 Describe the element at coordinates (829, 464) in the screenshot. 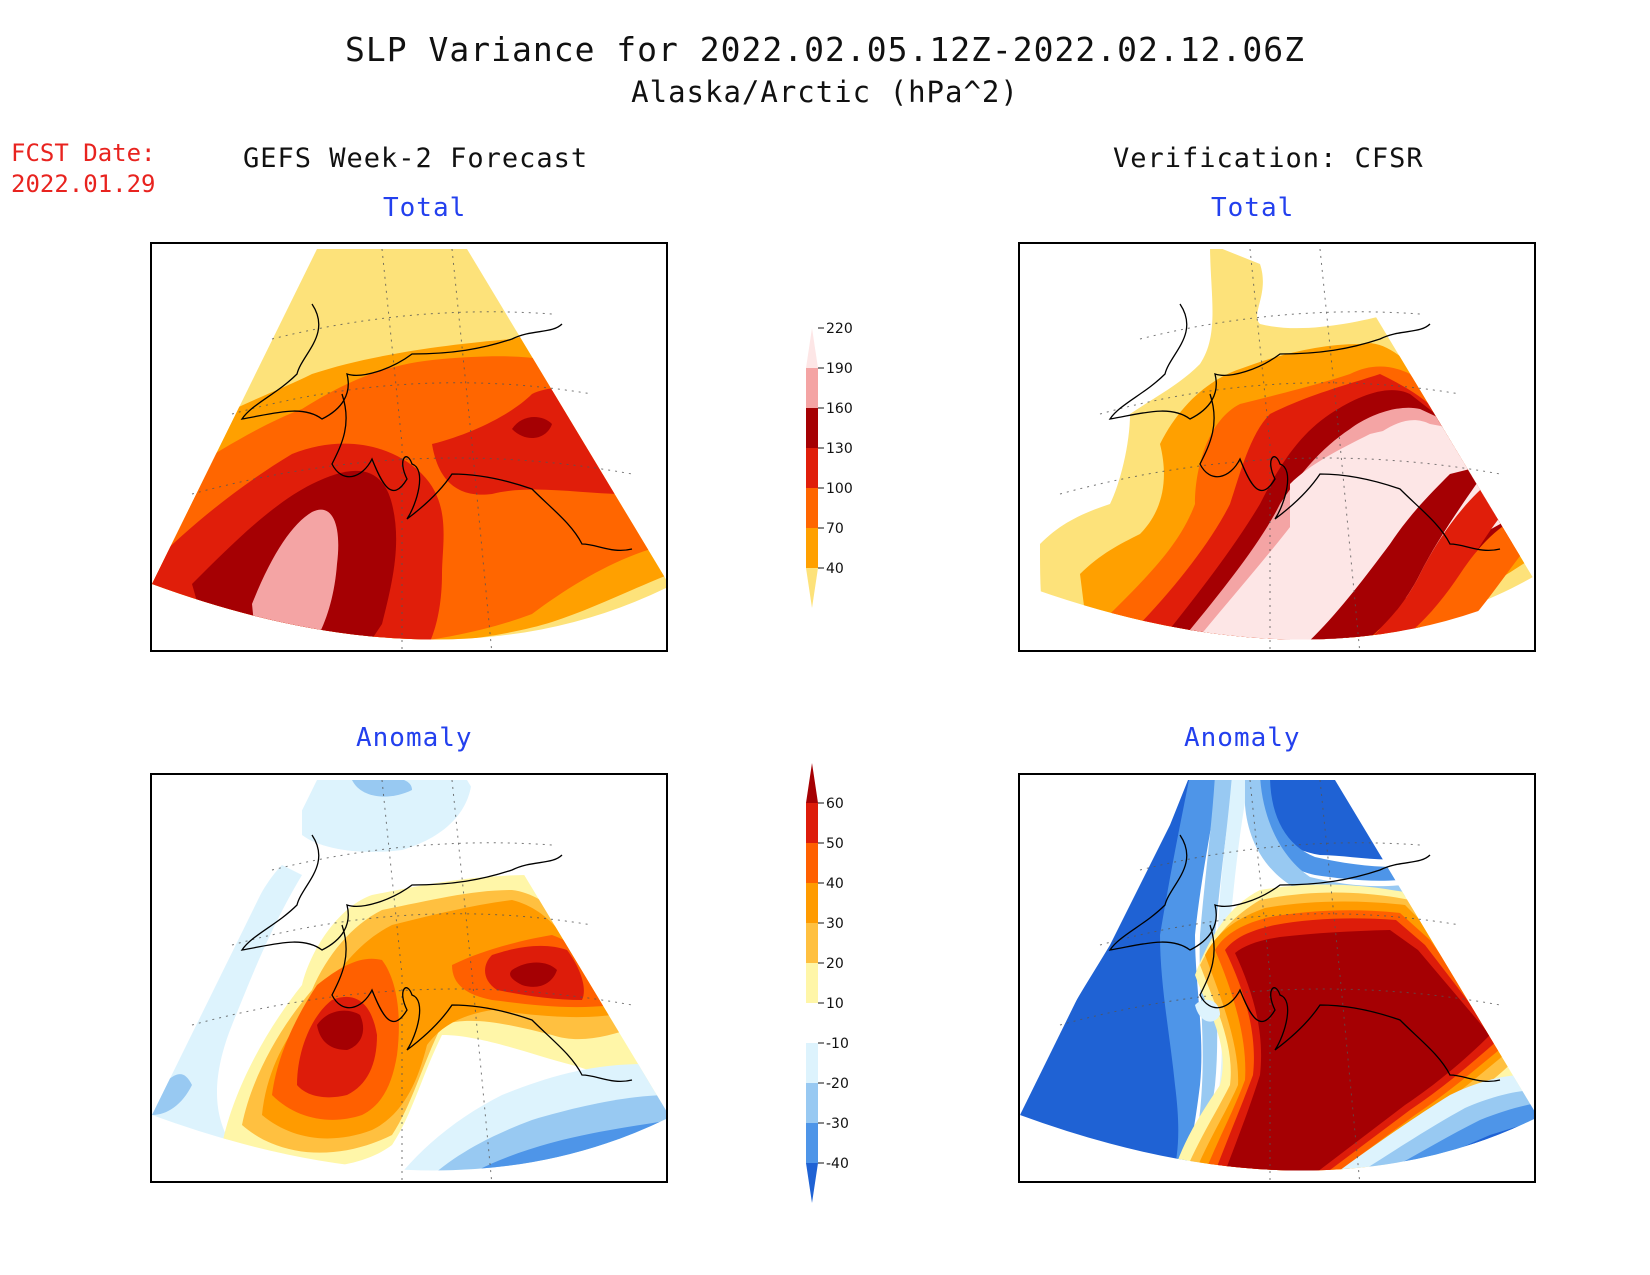

I see `colorbar-total: 40 70 100 130 160 190 220` at that location.